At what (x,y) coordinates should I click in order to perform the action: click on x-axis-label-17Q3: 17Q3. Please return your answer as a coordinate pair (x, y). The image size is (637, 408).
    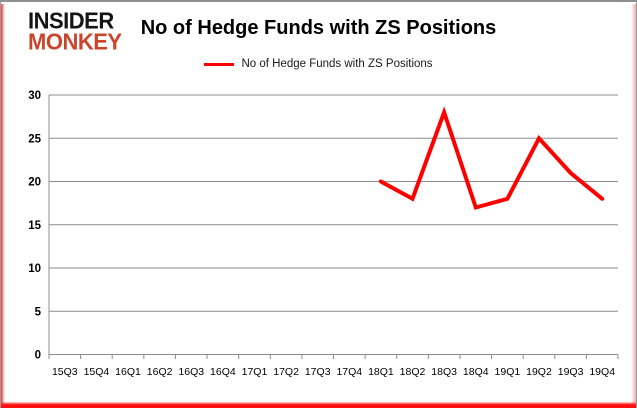
    Looking at the image, I should click on (318, 372).